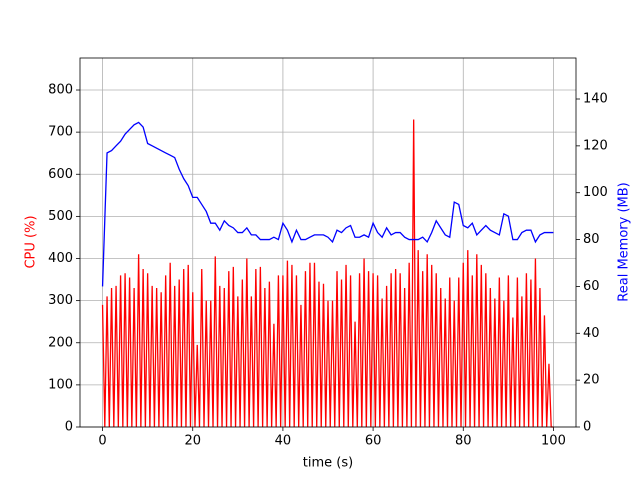  Describe the element at coordinates (328, 463) in the screenshot. I see `x-axis-label: time (s)` at that location.